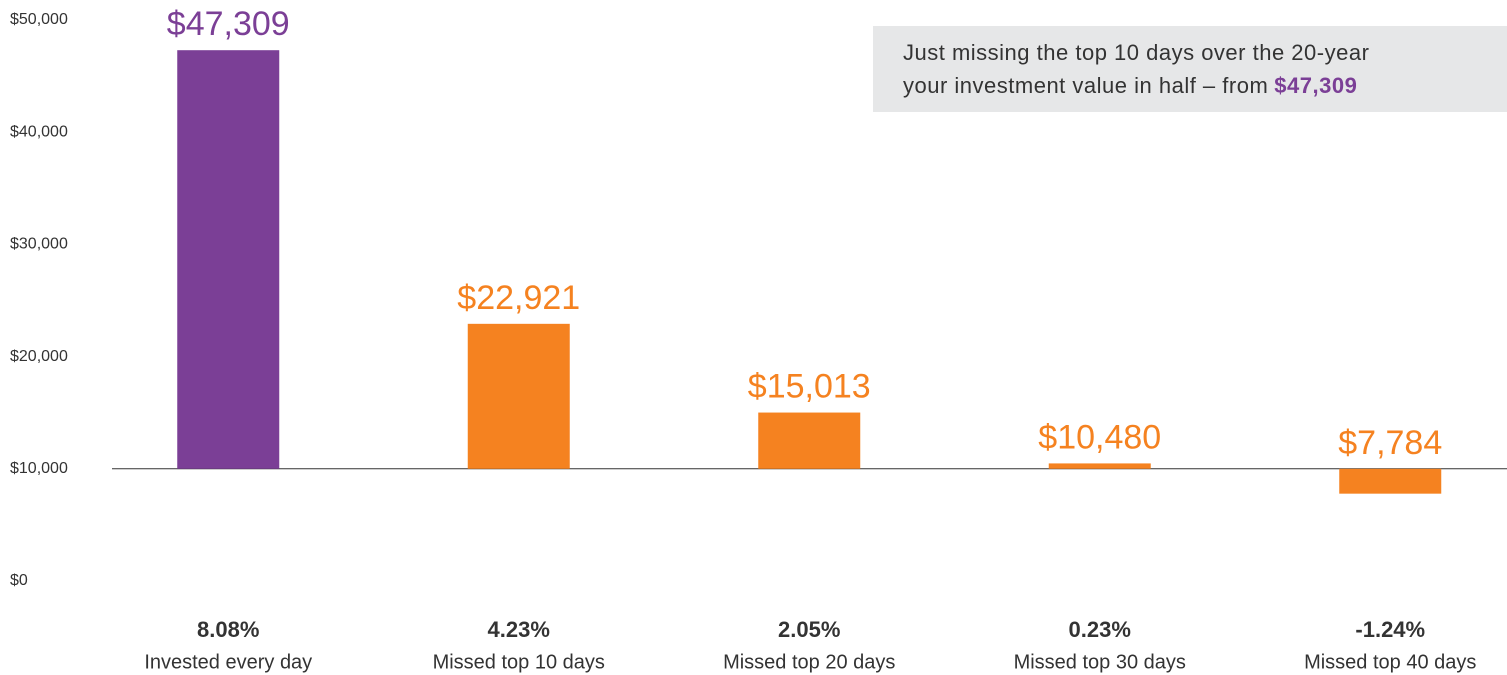  I want to click on y-tick-label: $40,000, so click(39, 131).